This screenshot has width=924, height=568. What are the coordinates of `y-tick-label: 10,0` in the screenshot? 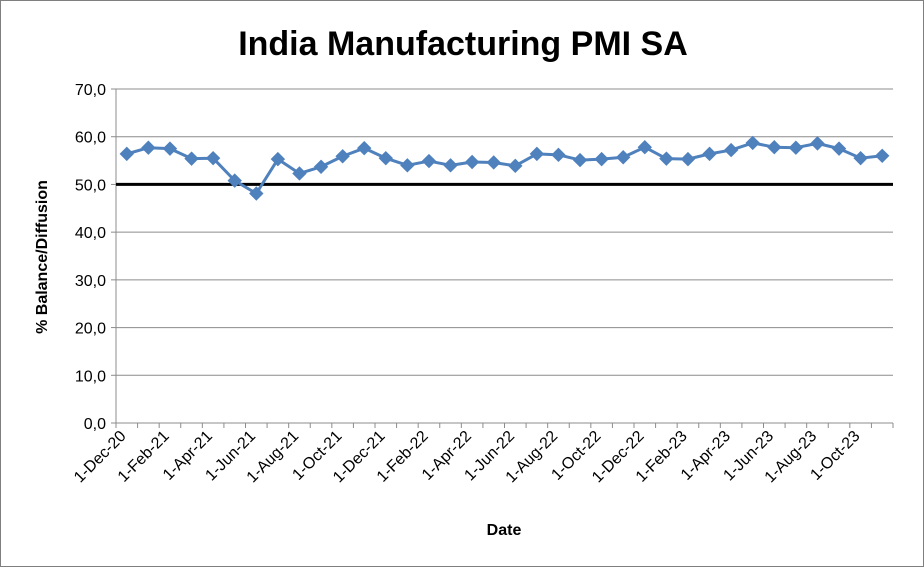 It's located at (90, 376).